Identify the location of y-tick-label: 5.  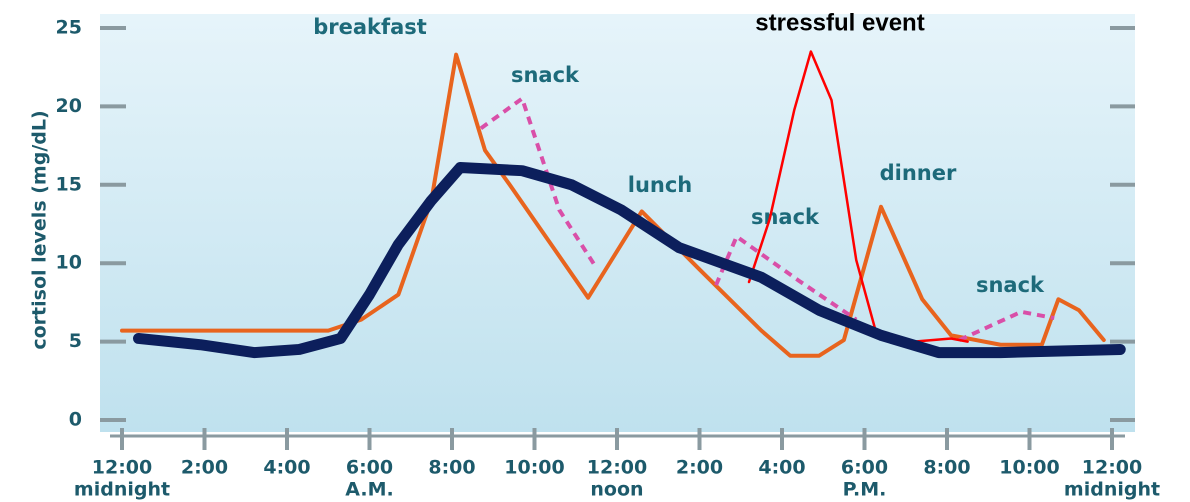
(75, 341).